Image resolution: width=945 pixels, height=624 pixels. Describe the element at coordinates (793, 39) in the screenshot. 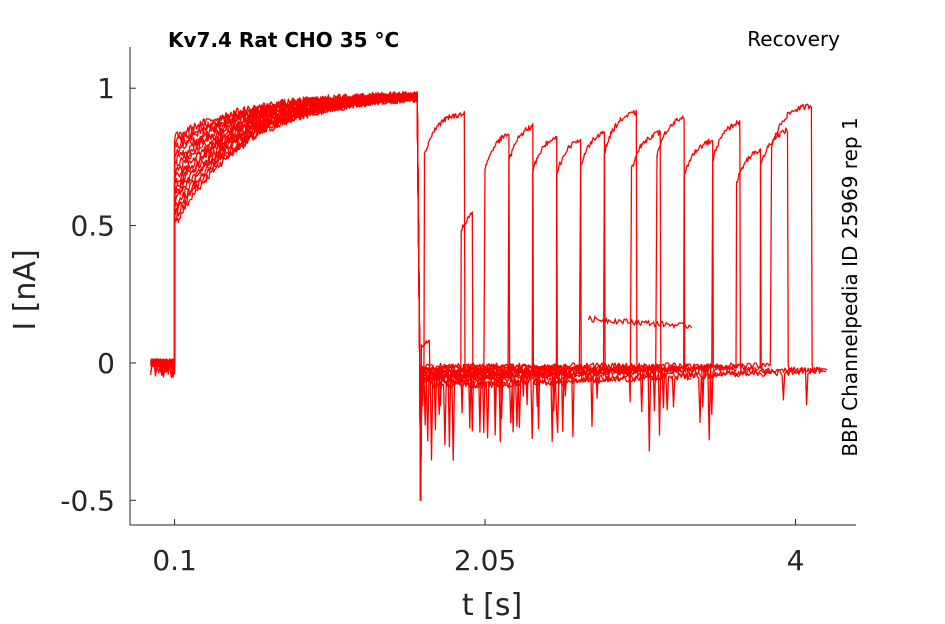

I see `protocol-label: Recovery` at that location.